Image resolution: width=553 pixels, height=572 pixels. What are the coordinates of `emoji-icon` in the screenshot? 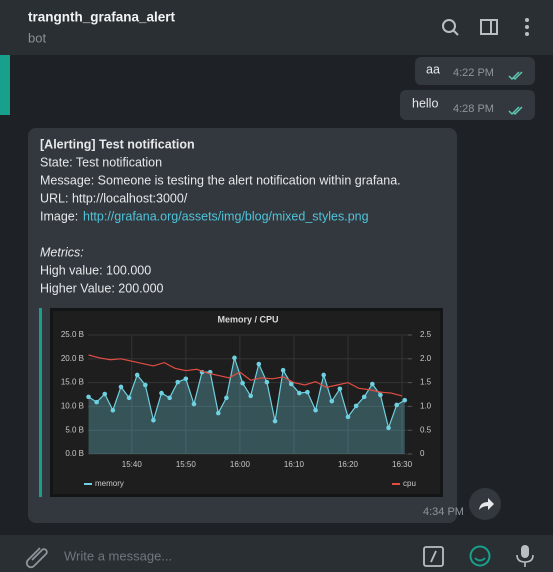 It's located at (480, 556).